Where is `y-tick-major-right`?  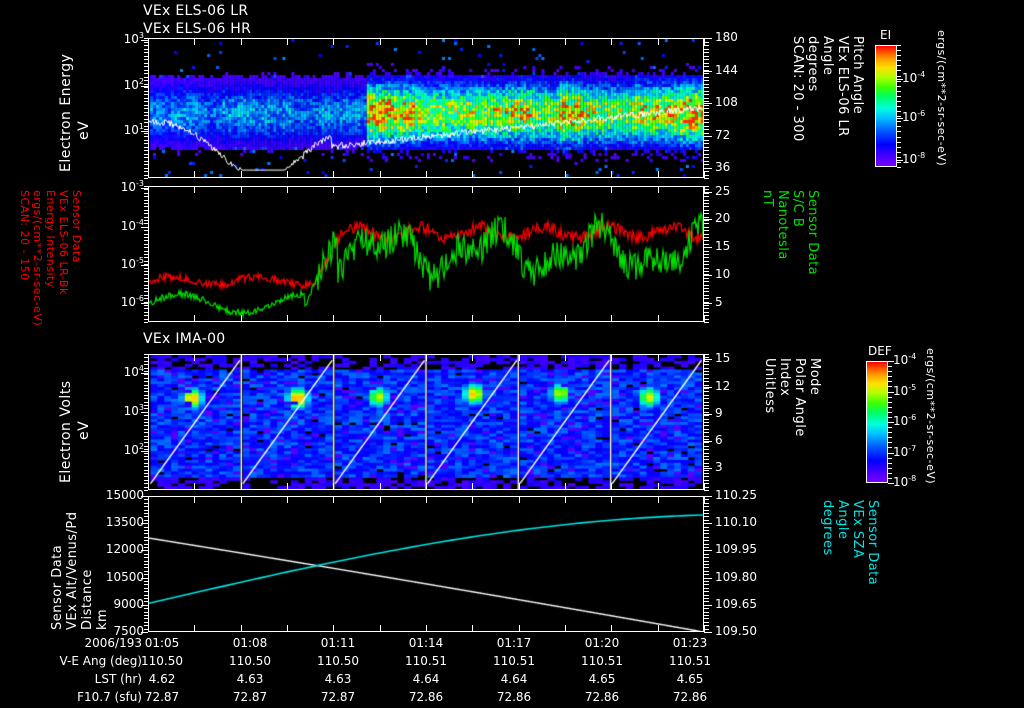
y-tick-major-right is located at coordinates (708, 220).